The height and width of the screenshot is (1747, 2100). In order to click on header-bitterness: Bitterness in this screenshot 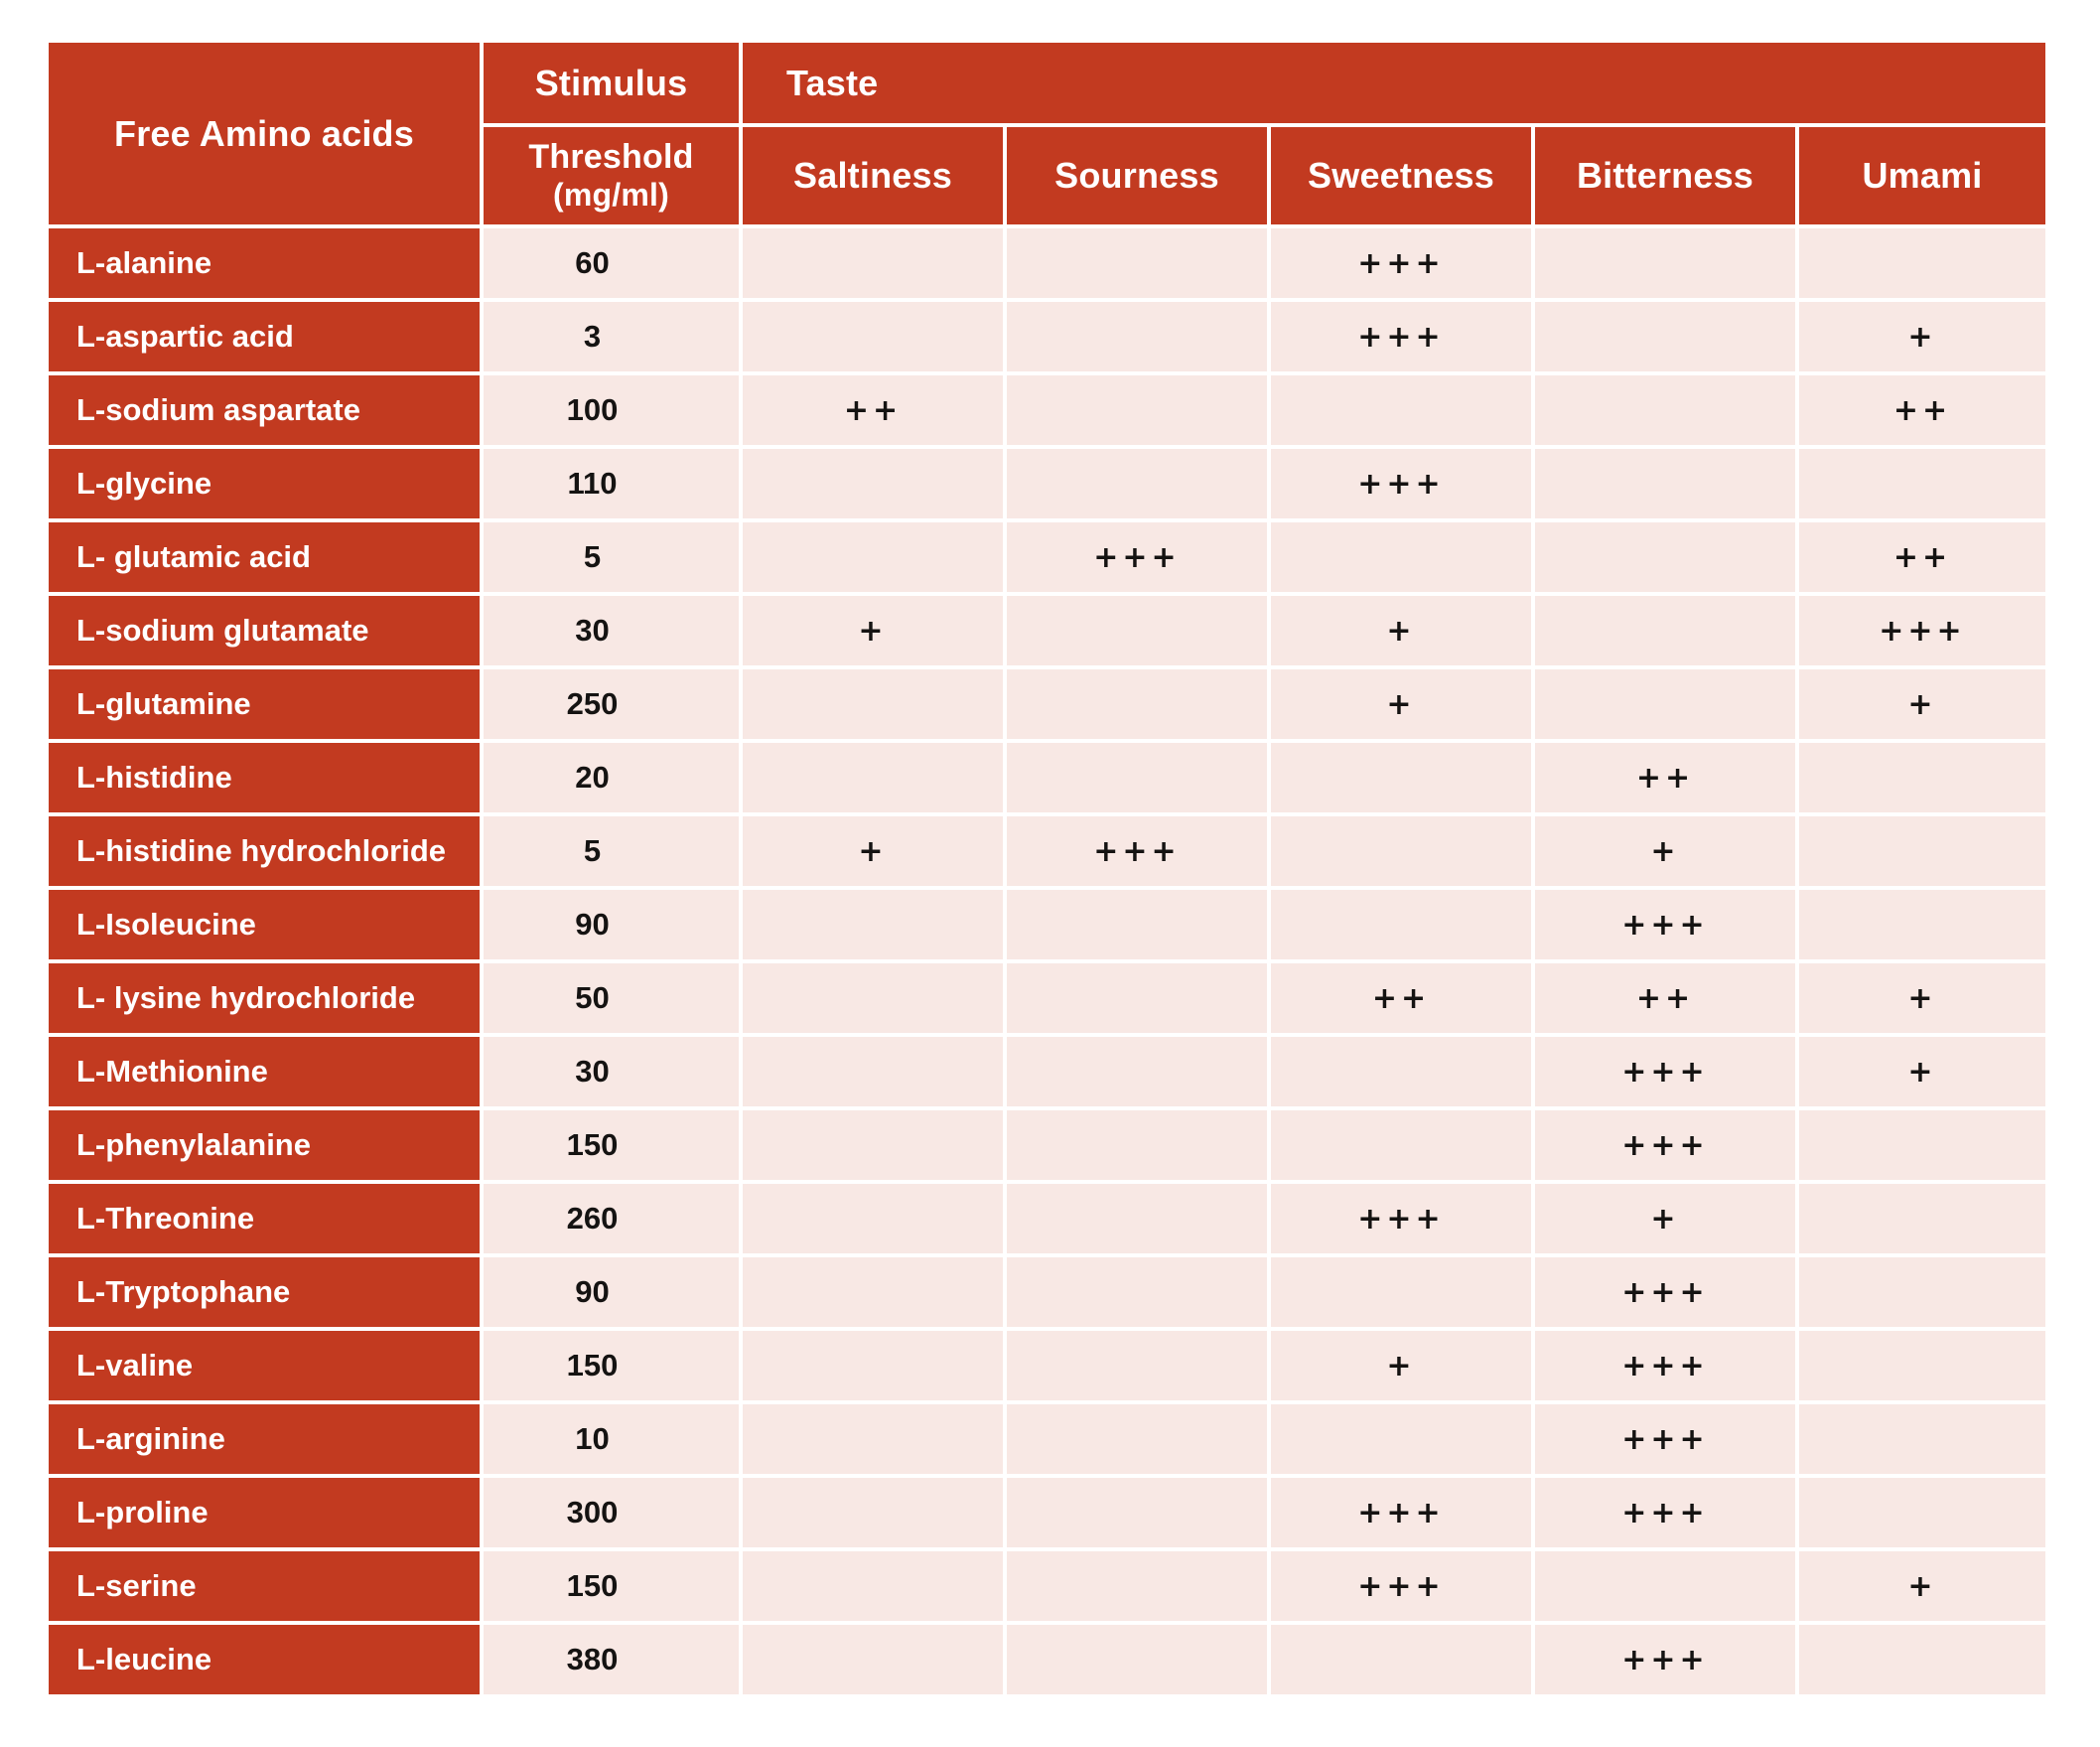, I will do `click(1665, 175)`.